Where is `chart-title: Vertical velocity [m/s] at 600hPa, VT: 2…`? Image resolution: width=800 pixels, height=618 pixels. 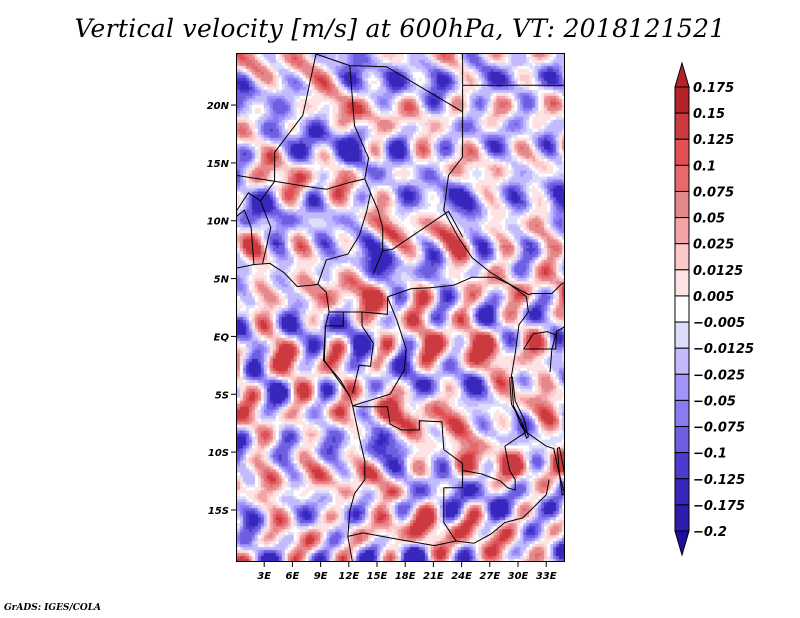
chart-title: Vertical velocity [m/s] at 600hPa, VT: 2… is located at coordinates (400, 28).